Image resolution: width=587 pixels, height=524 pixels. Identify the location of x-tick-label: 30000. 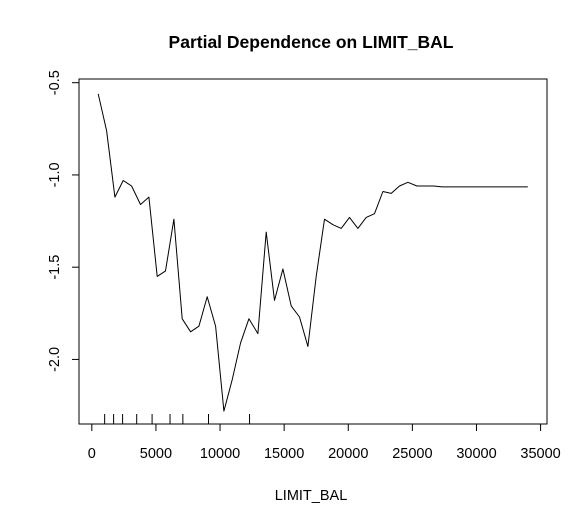
(476, 454).